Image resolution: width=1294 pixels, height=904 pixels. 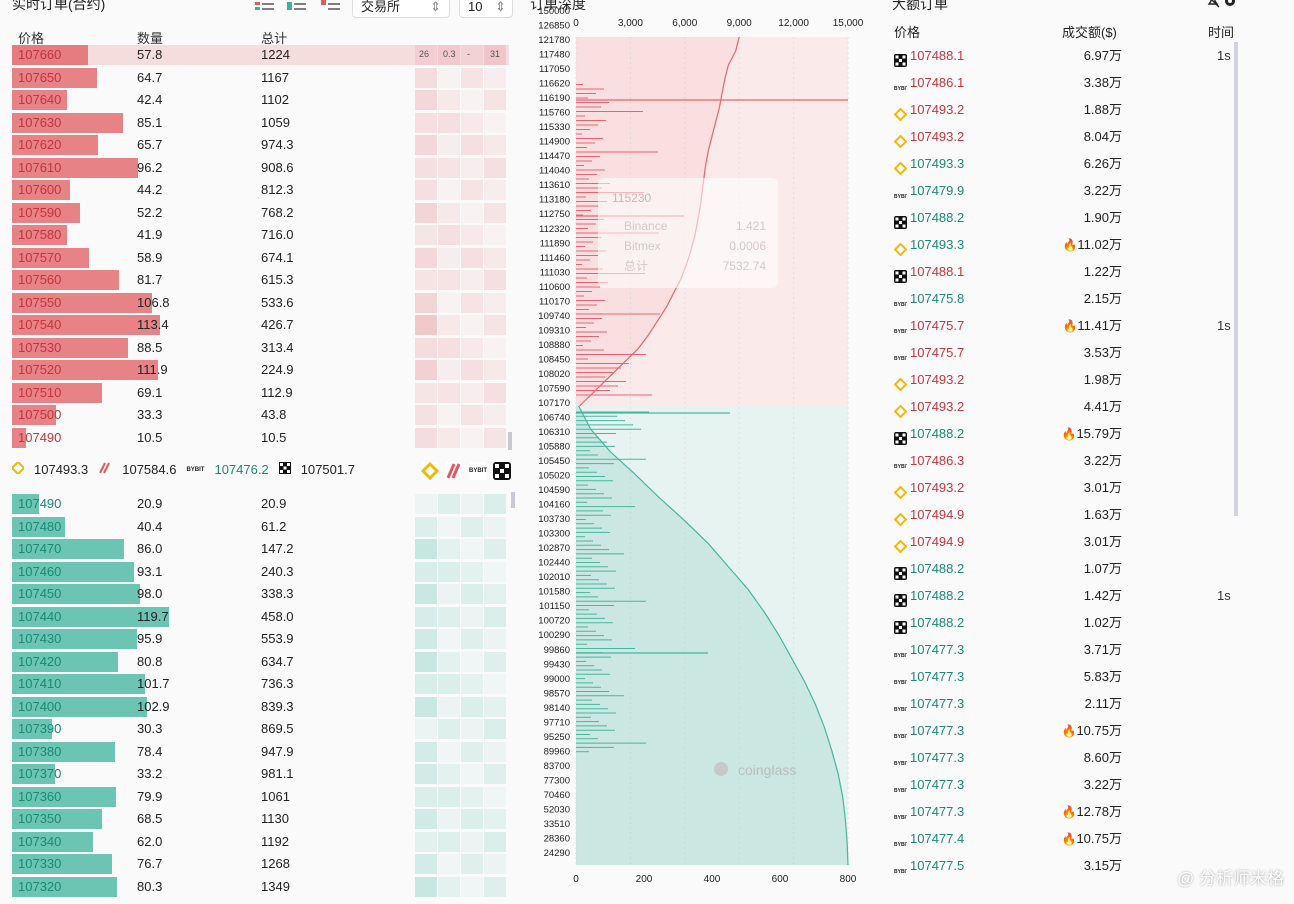 I want to click on large-order-row: 107494.9 1.63万, so click(x=1065, y=514).